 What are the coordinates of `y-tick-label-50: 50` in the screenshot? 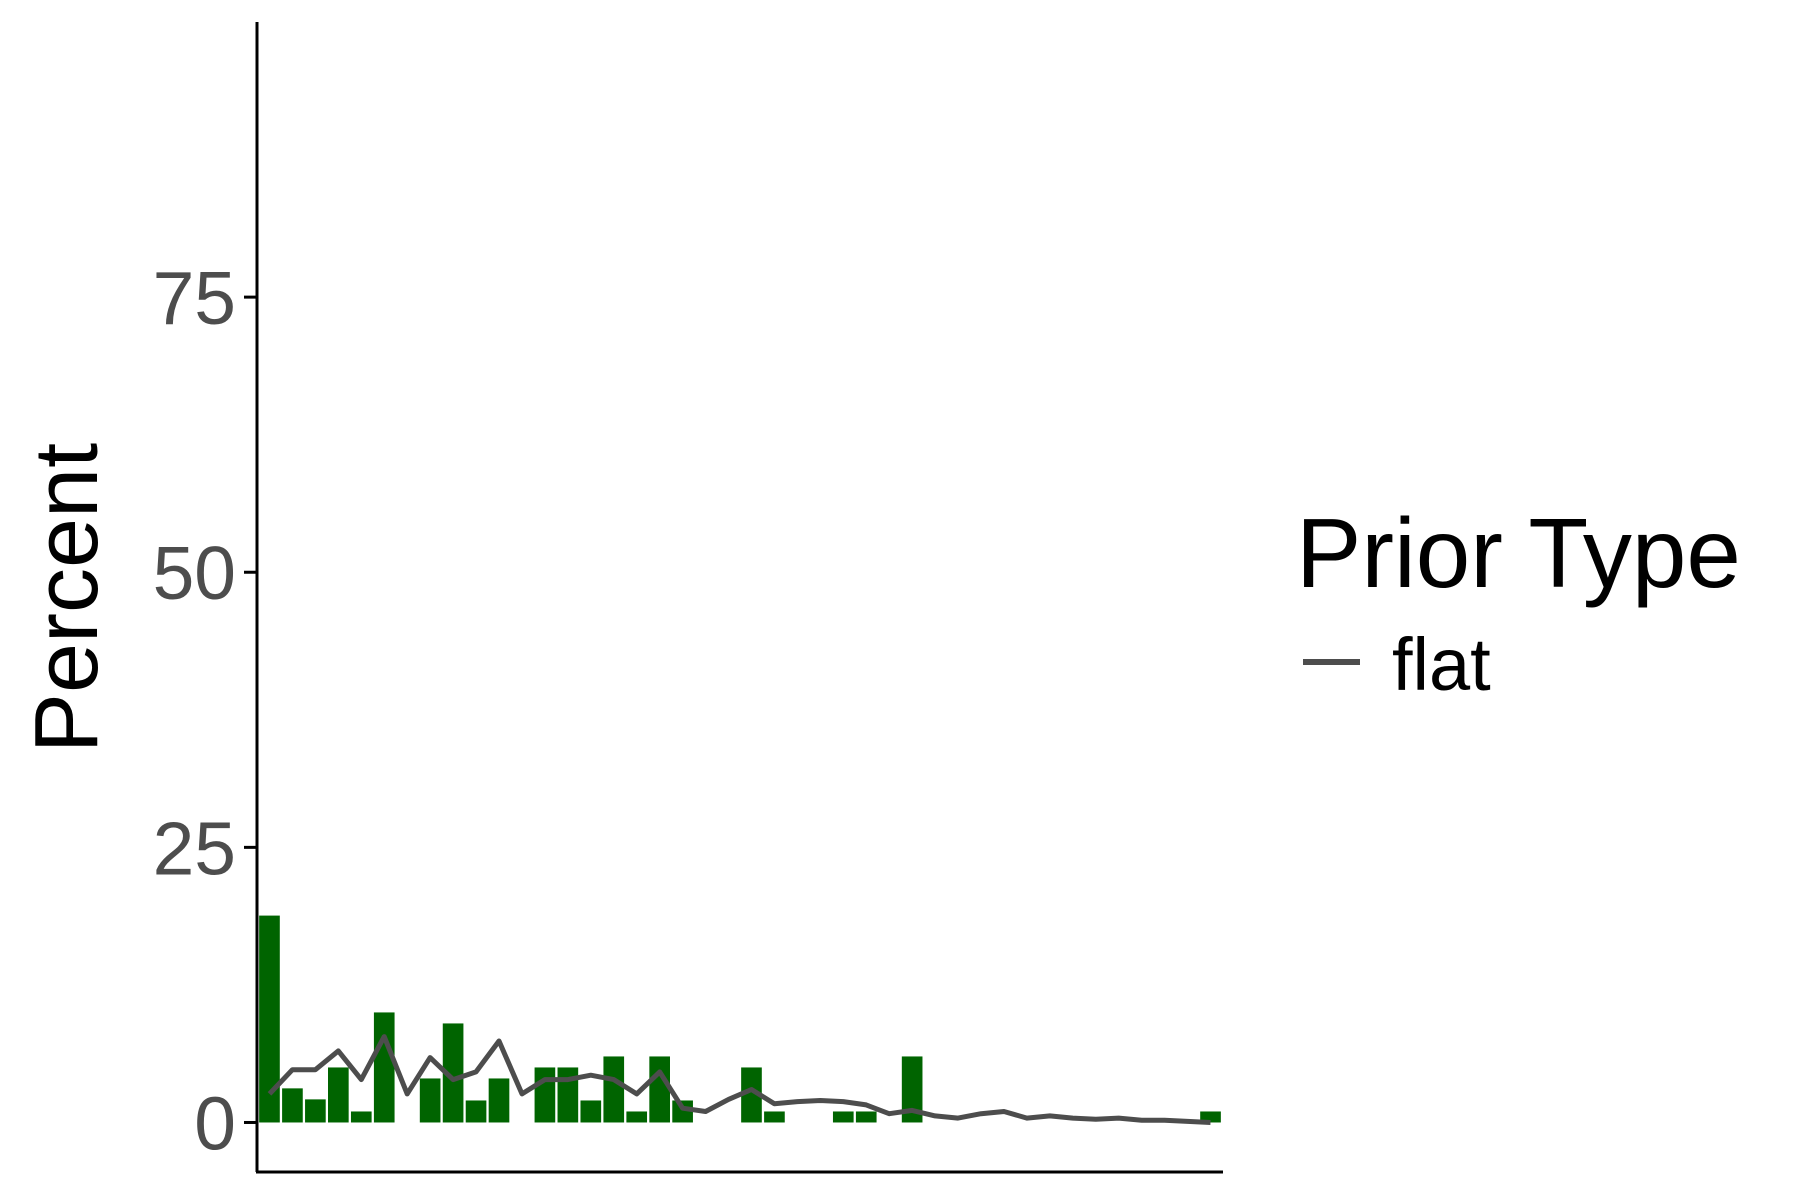 It's located at (194, 573).